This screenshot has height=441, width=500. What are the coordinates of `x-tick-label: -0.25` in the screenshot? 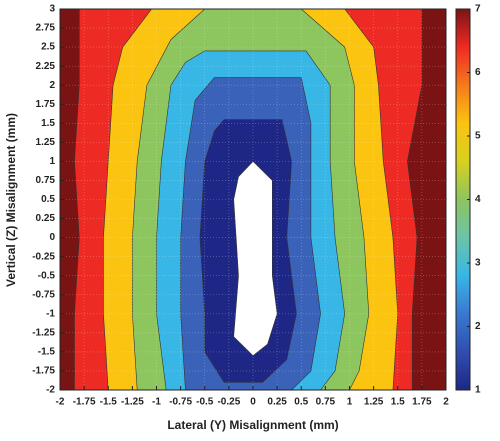 It's located at (228, 402).